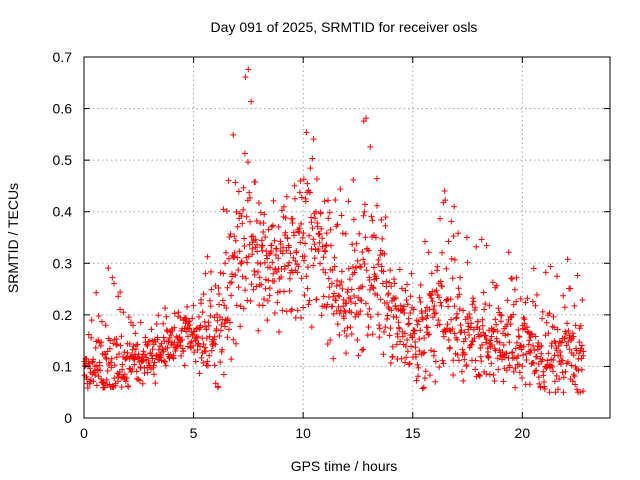  What do you see at coordinates (63, 109) in the screenshot?
I see `y-tick-label-6: 0.6` at bounding box center [63, 109].